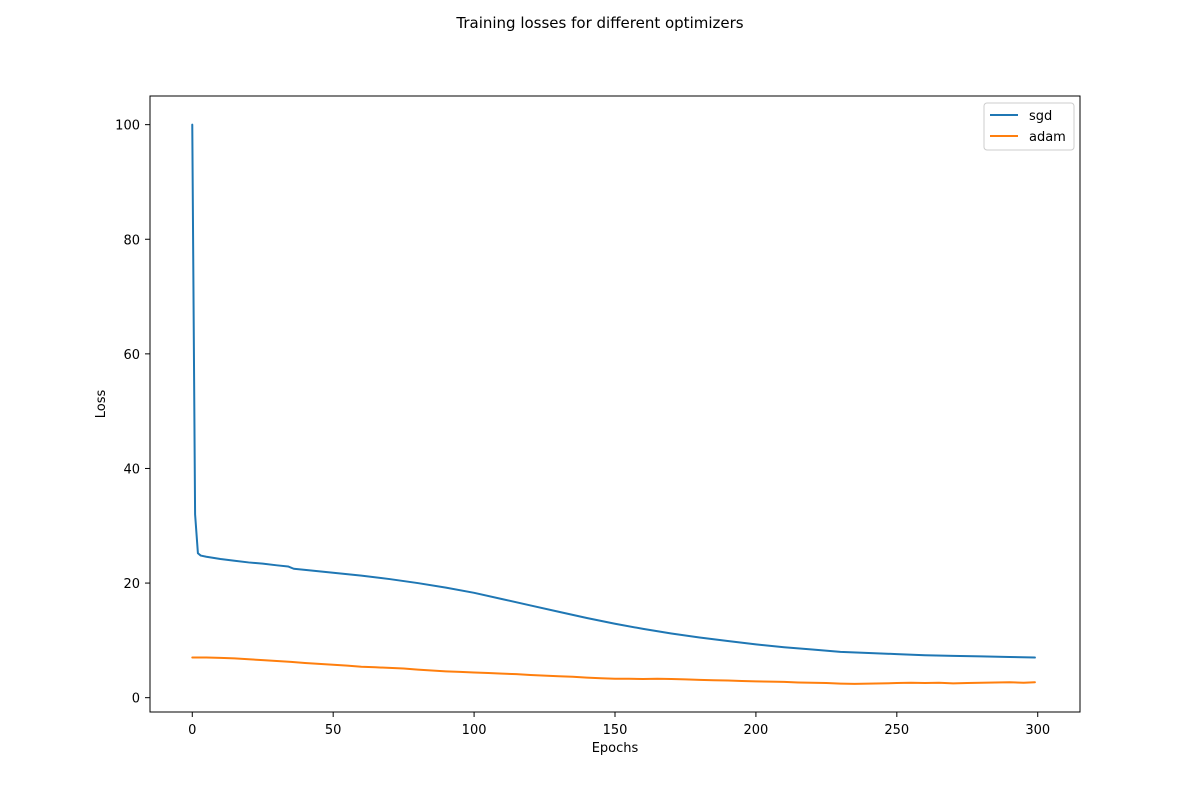  Describe the element at coordinates (1040, 116) in the screenshot. I see `legend-label-sgd: sgd` at that location.